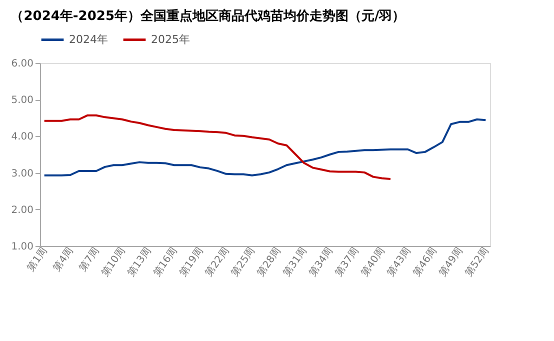  I want to click on x-tick-label: 第28周, so click(269, 262).